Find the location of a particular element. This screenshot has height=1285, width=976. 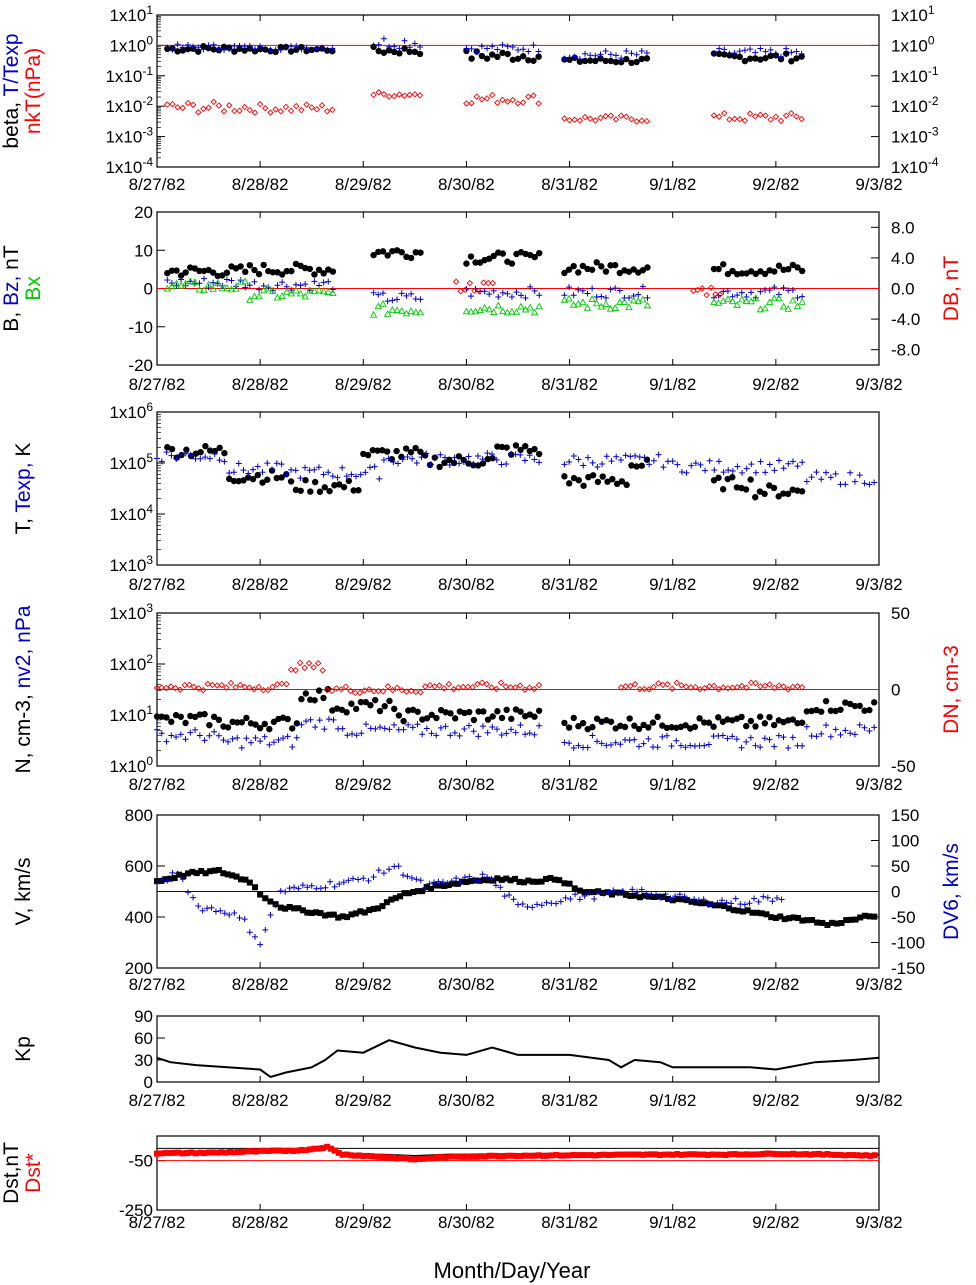

x-tick-label: 8/31/82 is located at coordinates (569, 784).